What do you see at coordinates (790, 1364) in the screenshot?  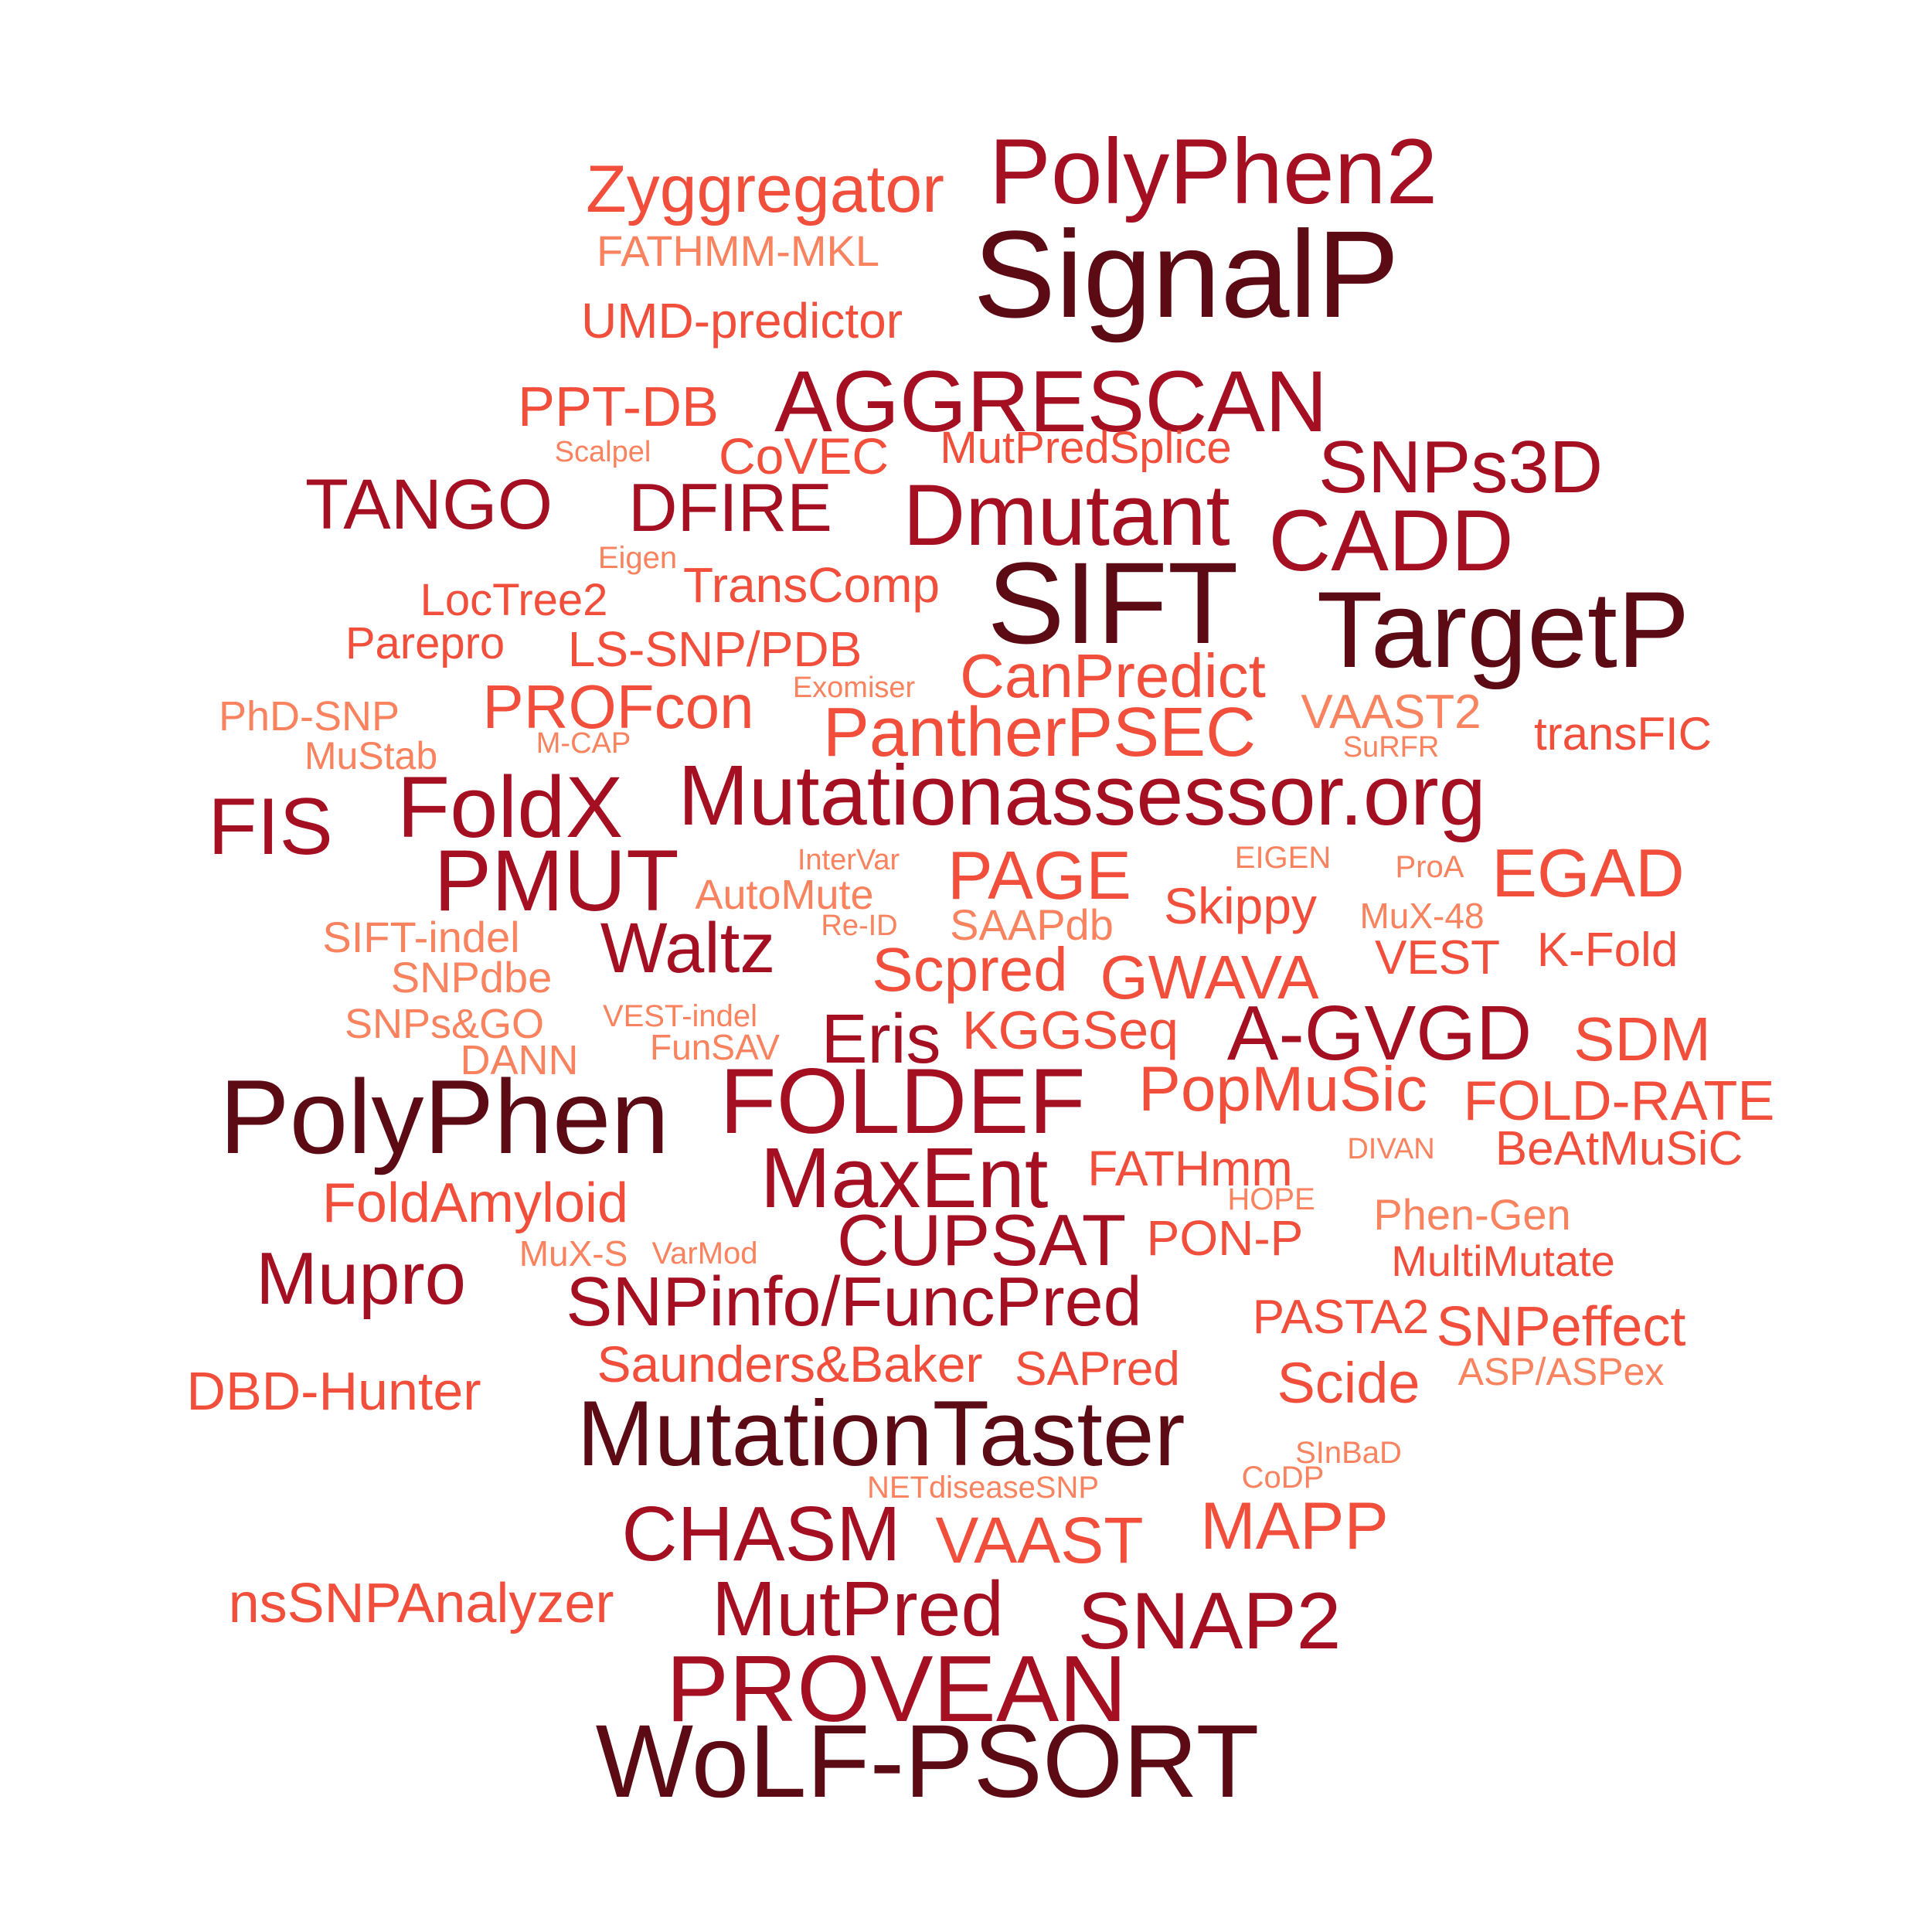 I see `word: Saunders&Baker` at bounding box center [790, 1364].